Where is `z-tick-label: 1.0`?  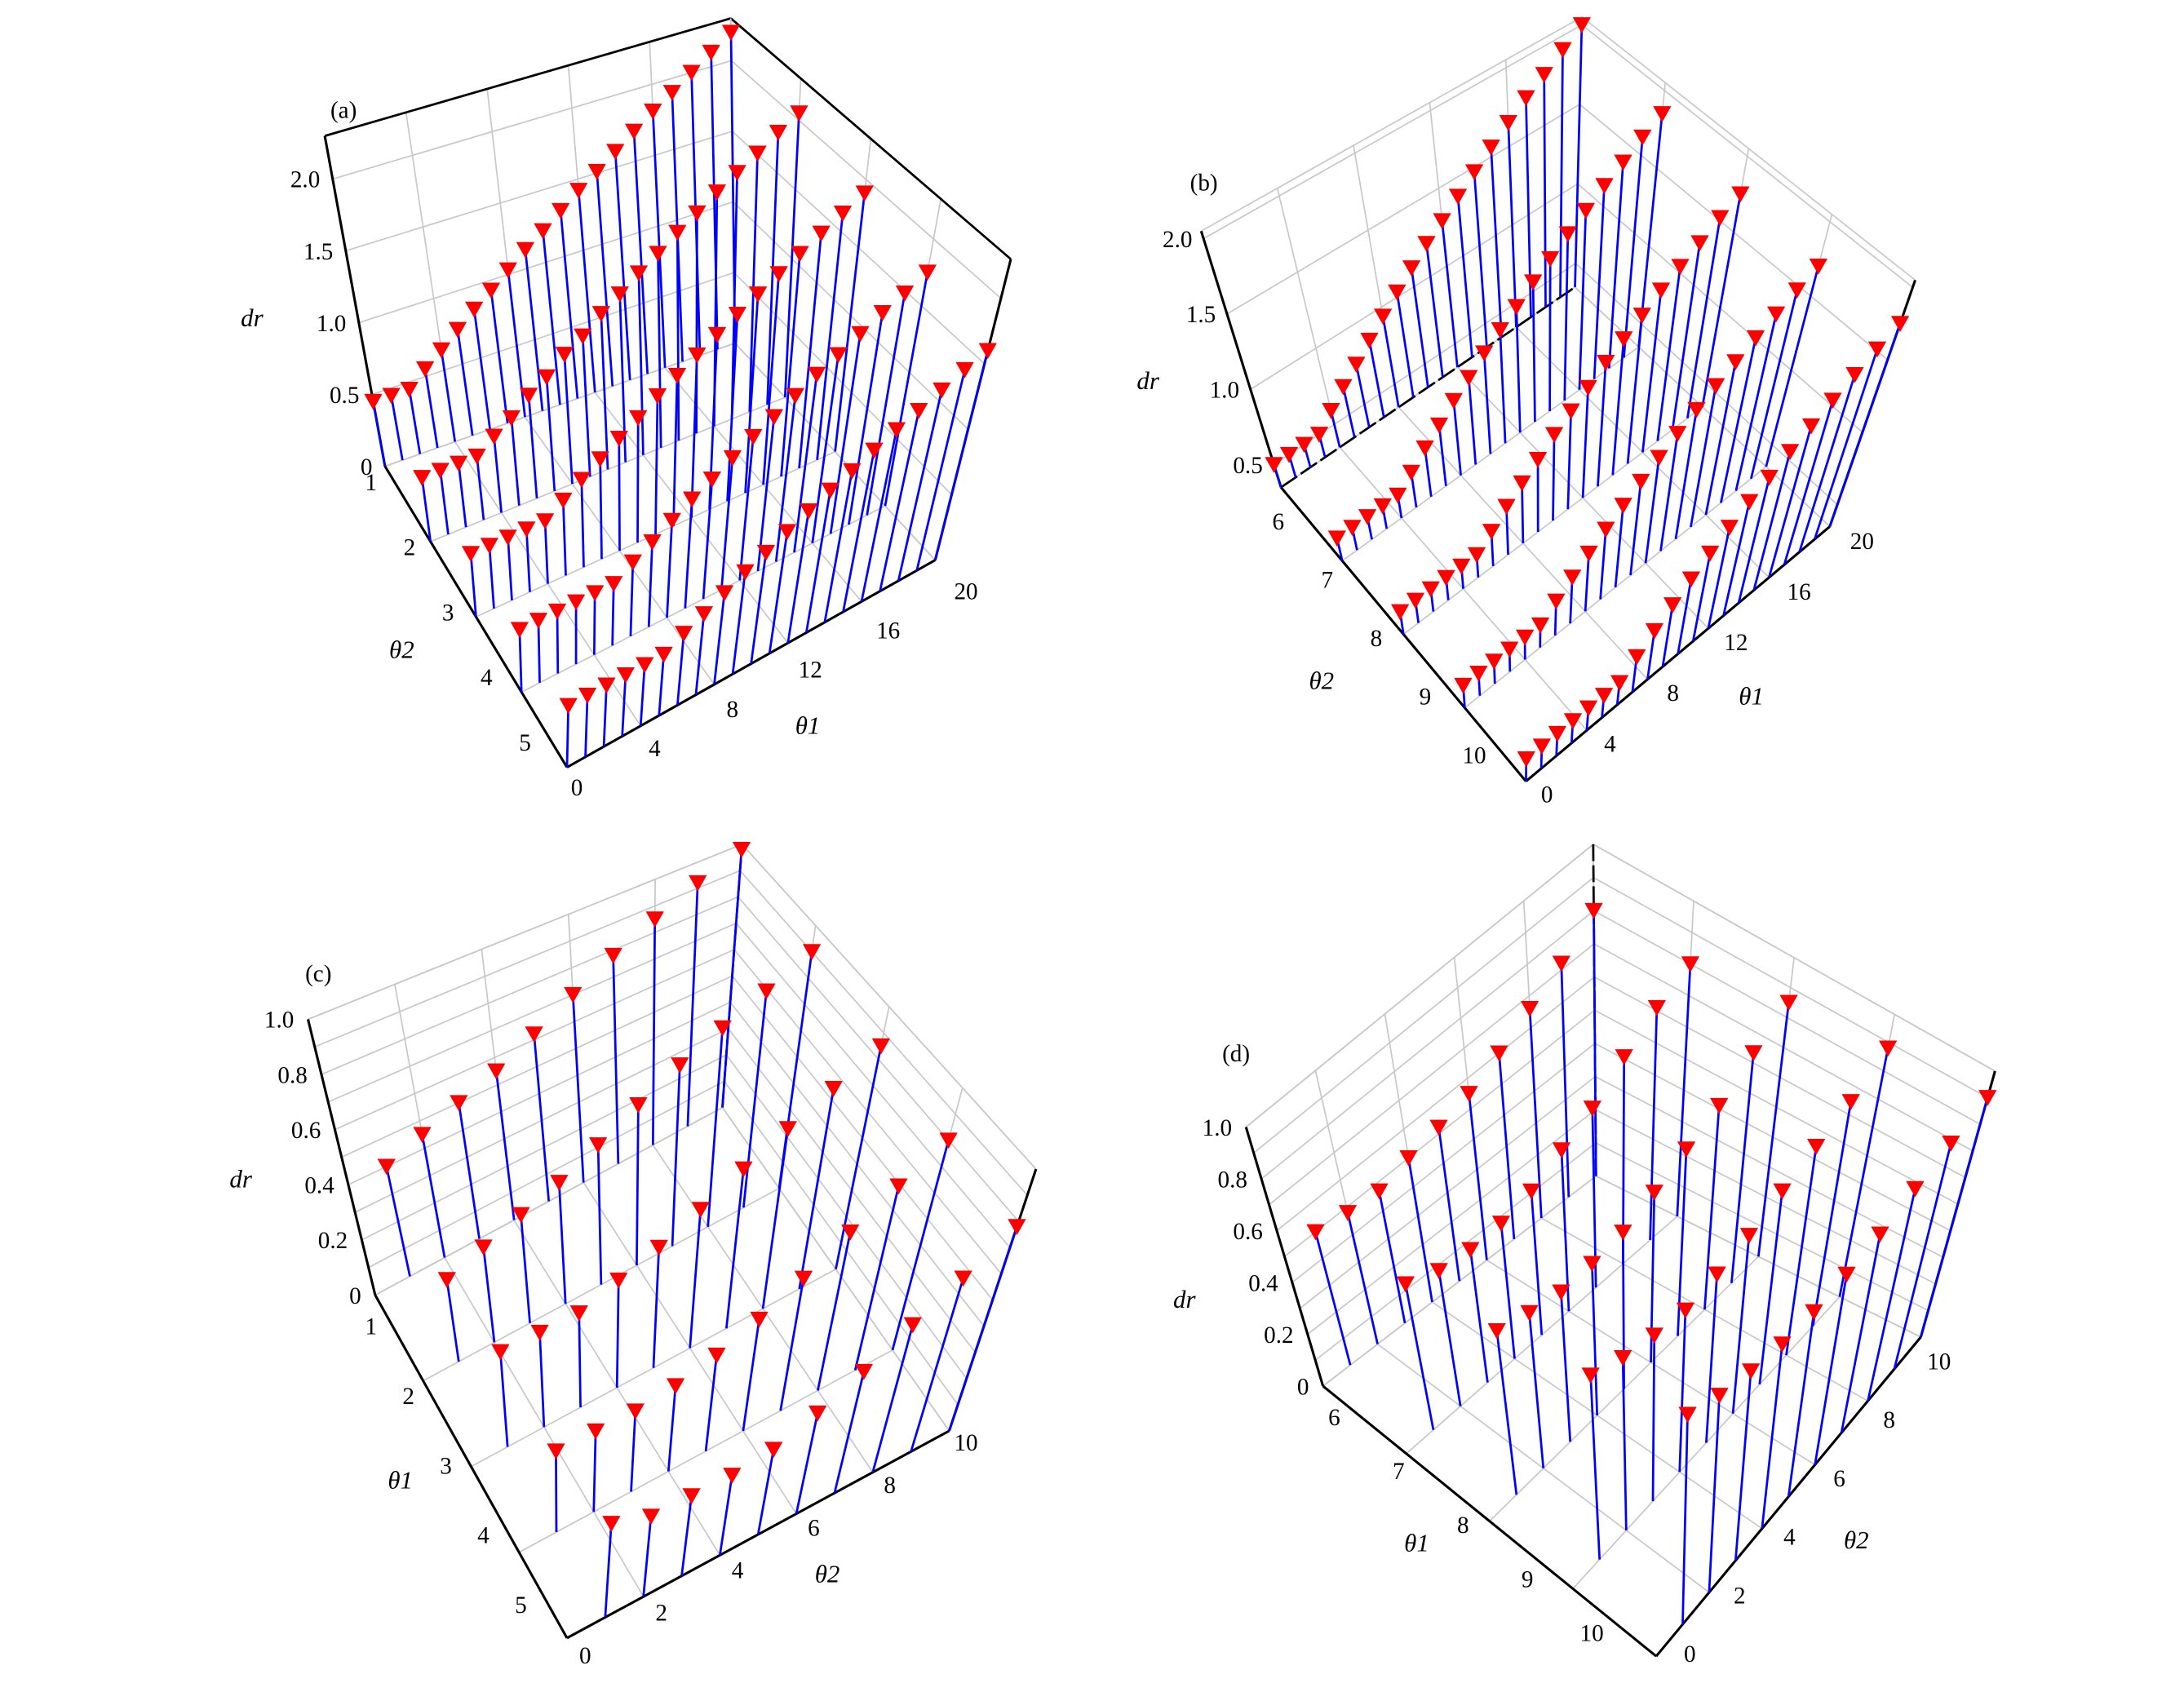
z-tick-label: 1.0 is located at coordinates (1225, 391).